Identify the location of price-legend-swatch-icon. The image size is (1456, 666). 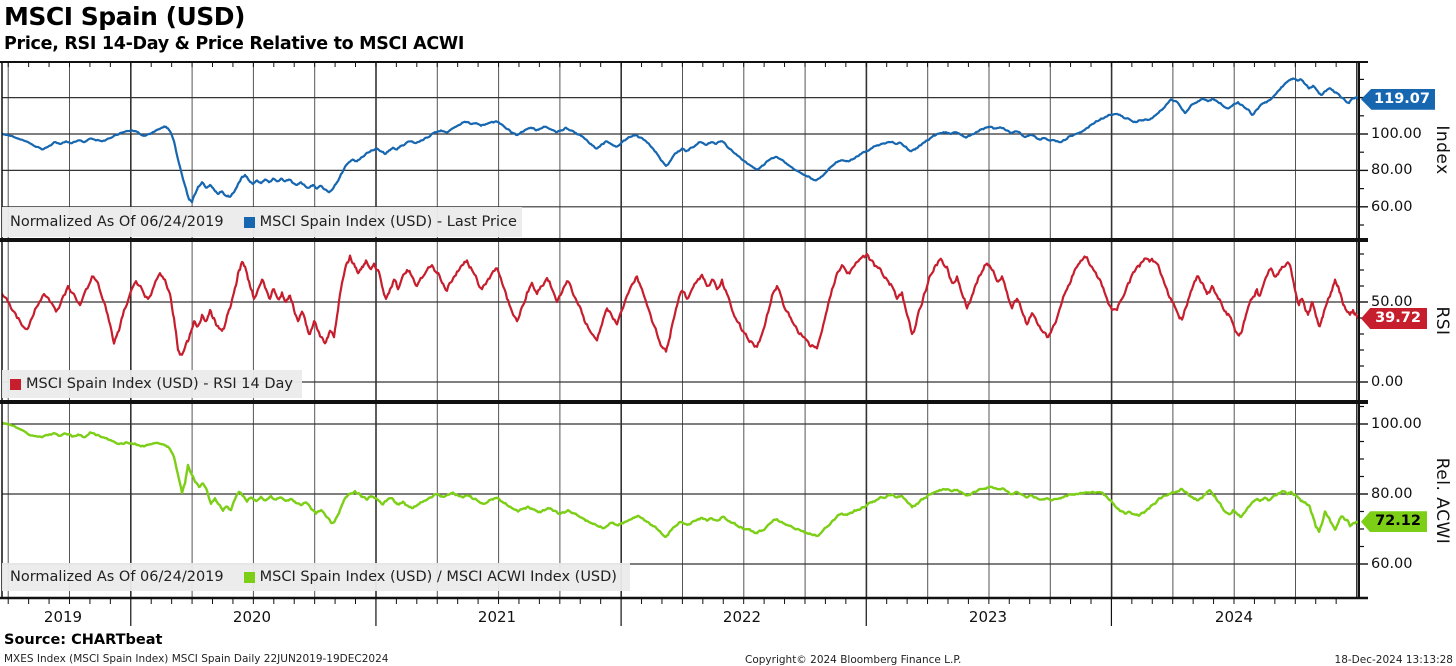
(249, 222).